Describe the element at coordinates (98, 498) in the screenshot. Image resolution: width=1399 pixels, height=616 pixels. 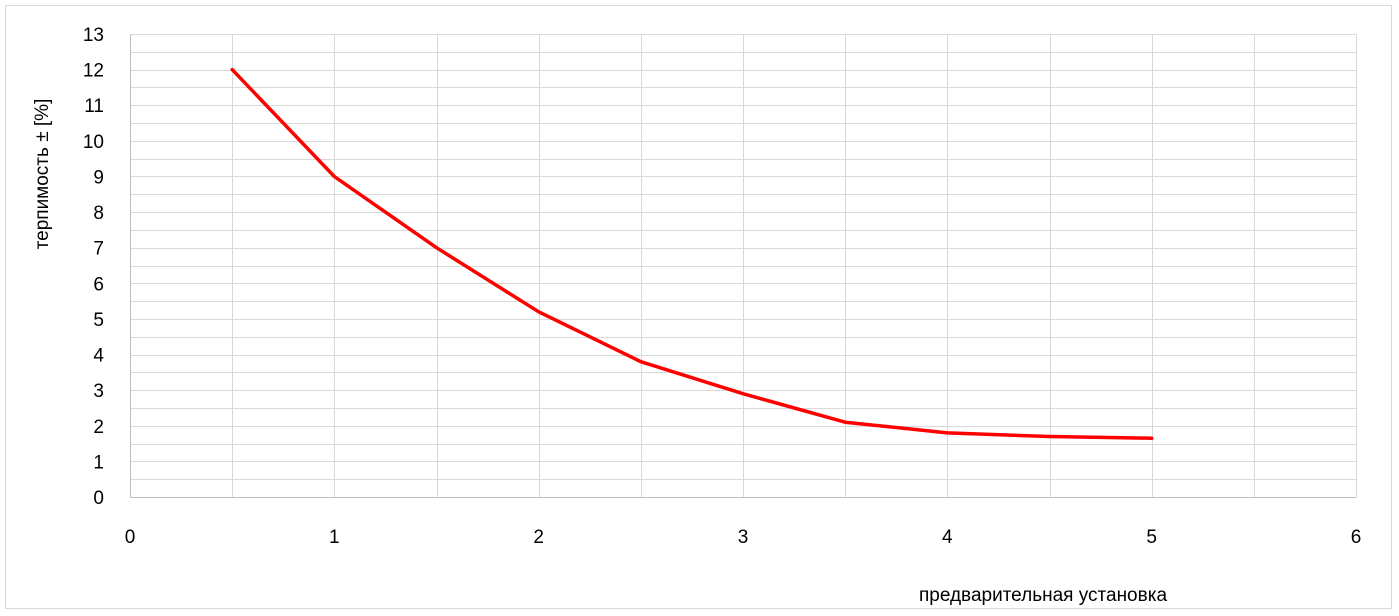
I see `y-tick-label: 0` at that location.